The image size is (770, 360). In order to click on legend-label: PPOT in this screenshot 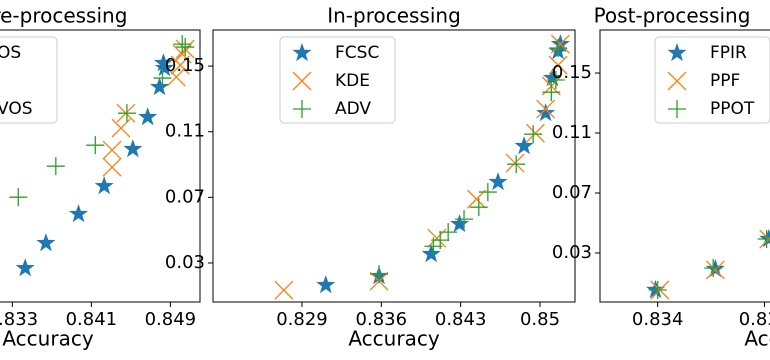, I will do `click(732, 109)`.